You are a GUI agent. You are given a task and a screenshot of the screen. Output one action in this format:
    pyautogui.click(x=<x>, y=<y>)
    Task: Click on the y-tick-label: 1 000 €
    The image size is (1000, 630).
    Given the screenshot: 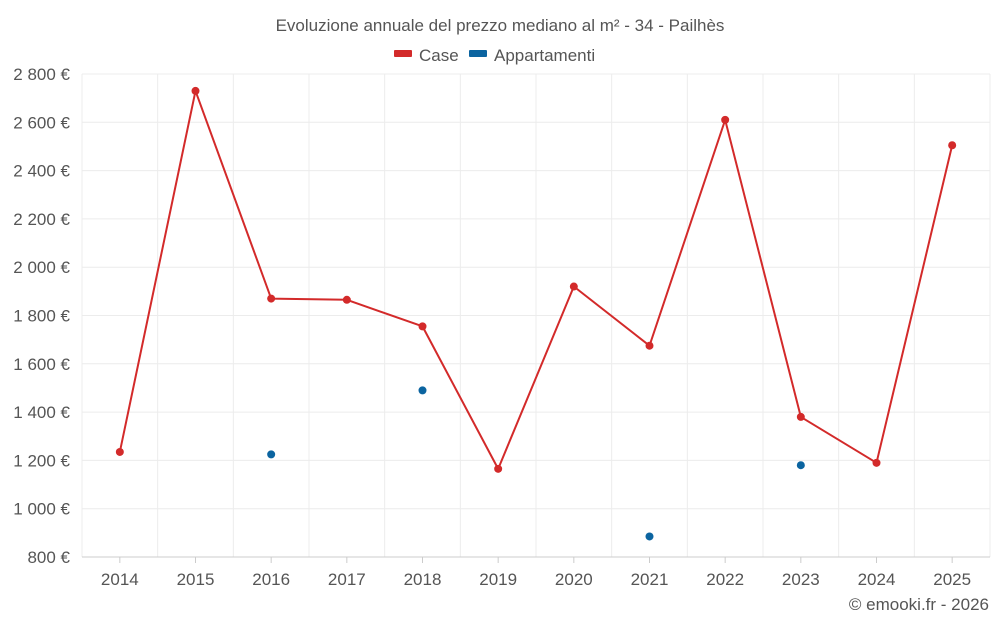 What is the action you would take?
    pyautogui.click(x=41, y=509)
    